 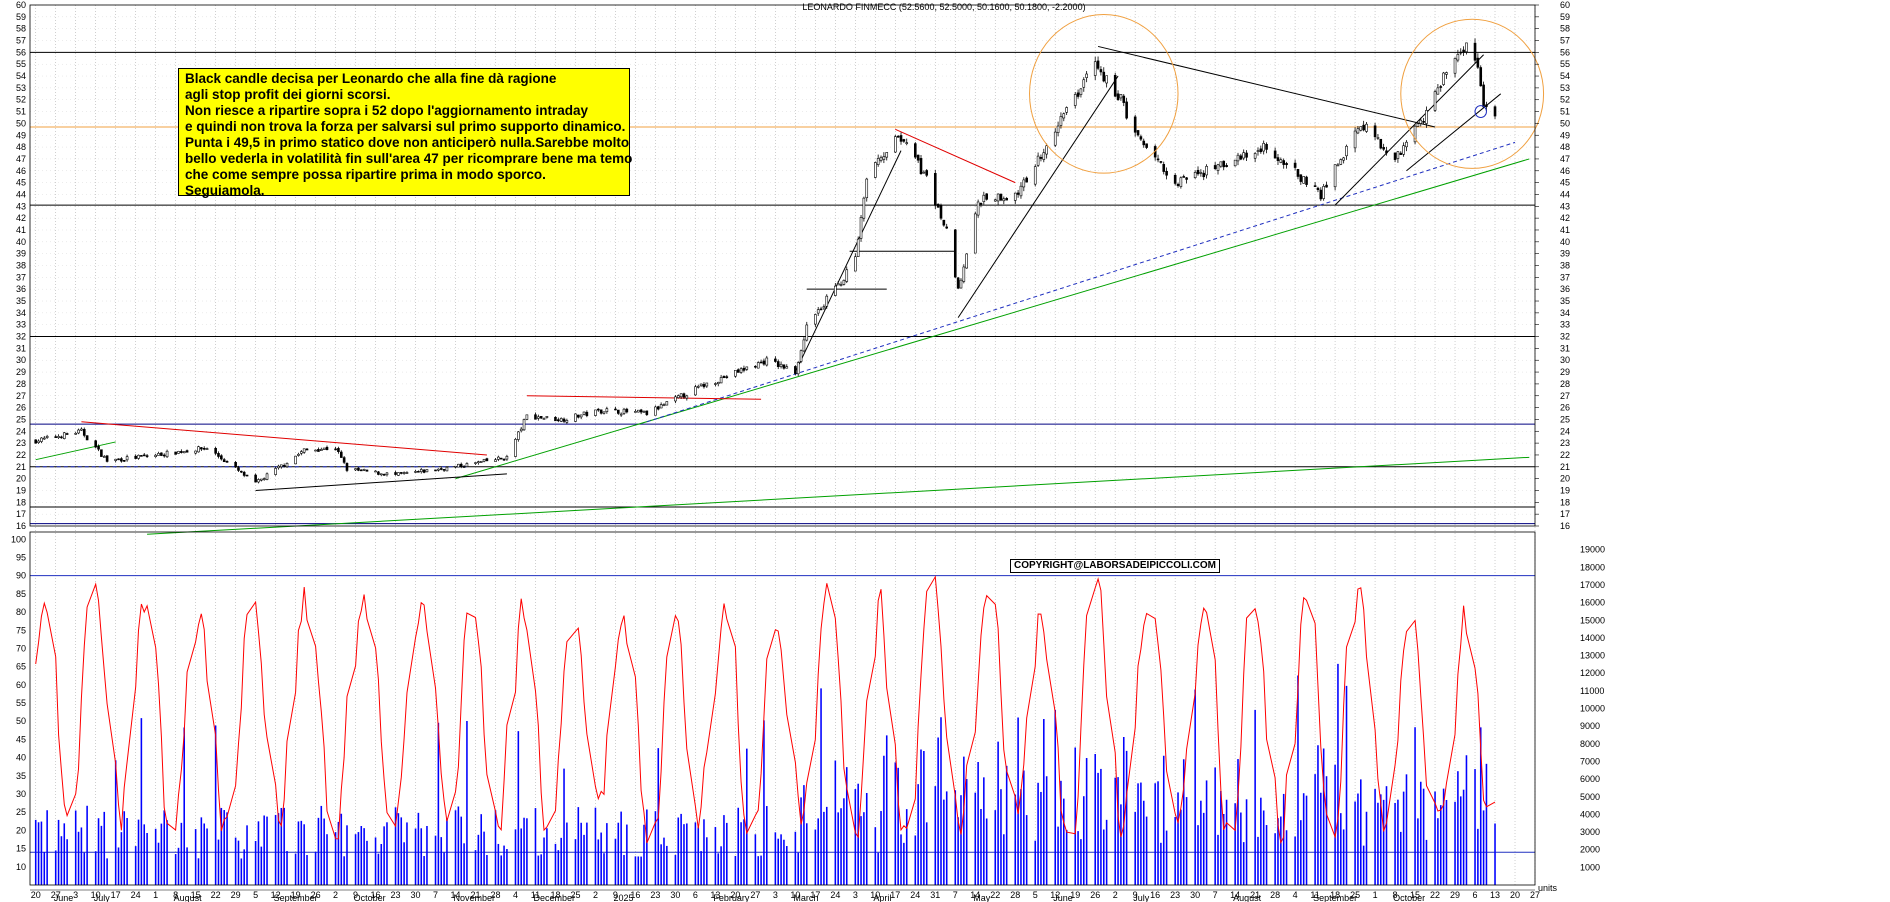 I want to click on month-label: July, so click(x=1141, y=897).